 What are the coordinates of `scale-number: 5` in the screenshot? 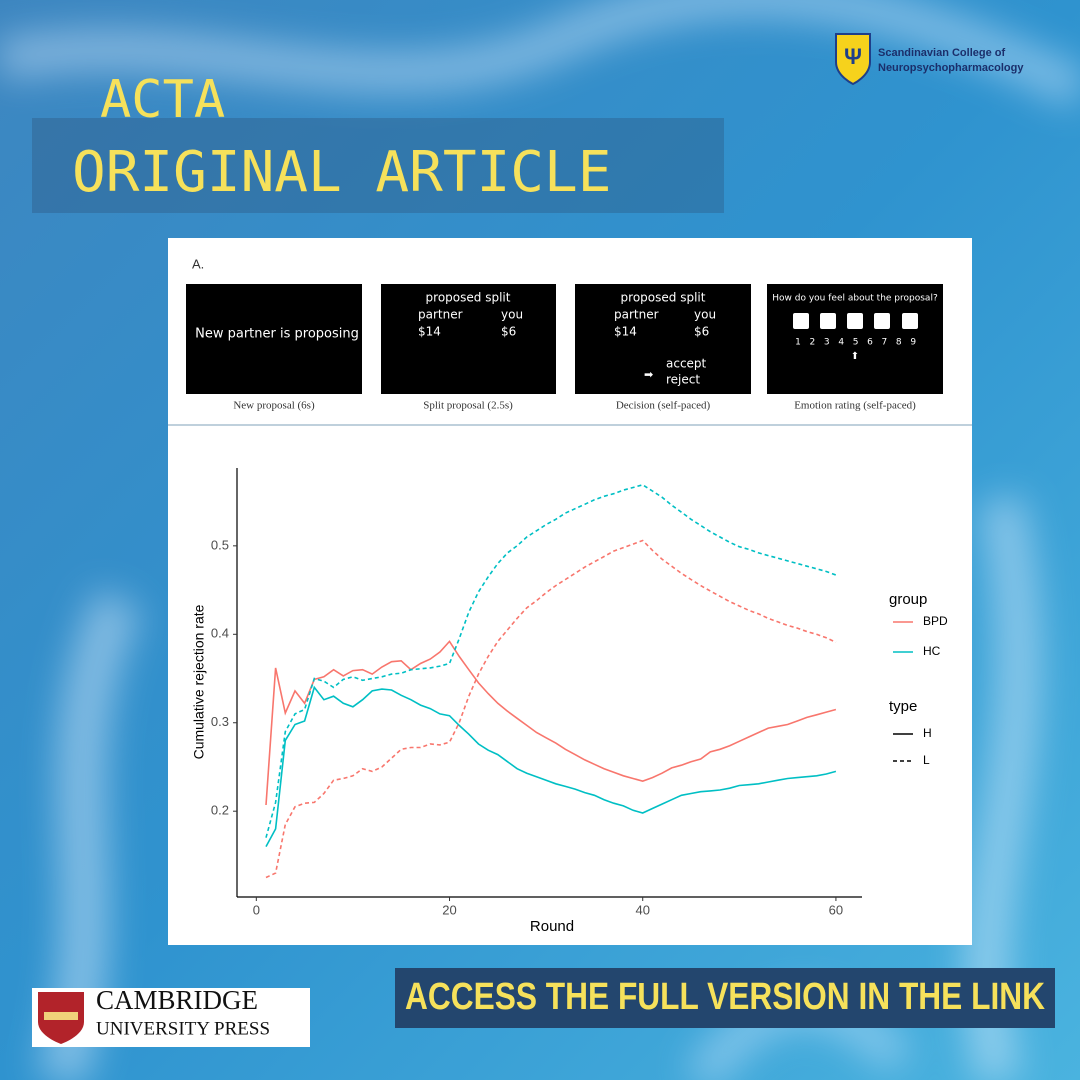 It's located at (856, 343).